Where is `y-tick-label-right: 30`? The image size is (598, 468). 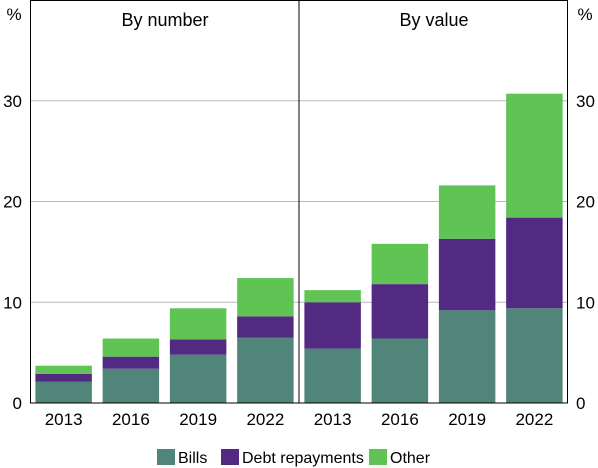
y-tick-label-right: 30 is located at coordinates (585, 101).